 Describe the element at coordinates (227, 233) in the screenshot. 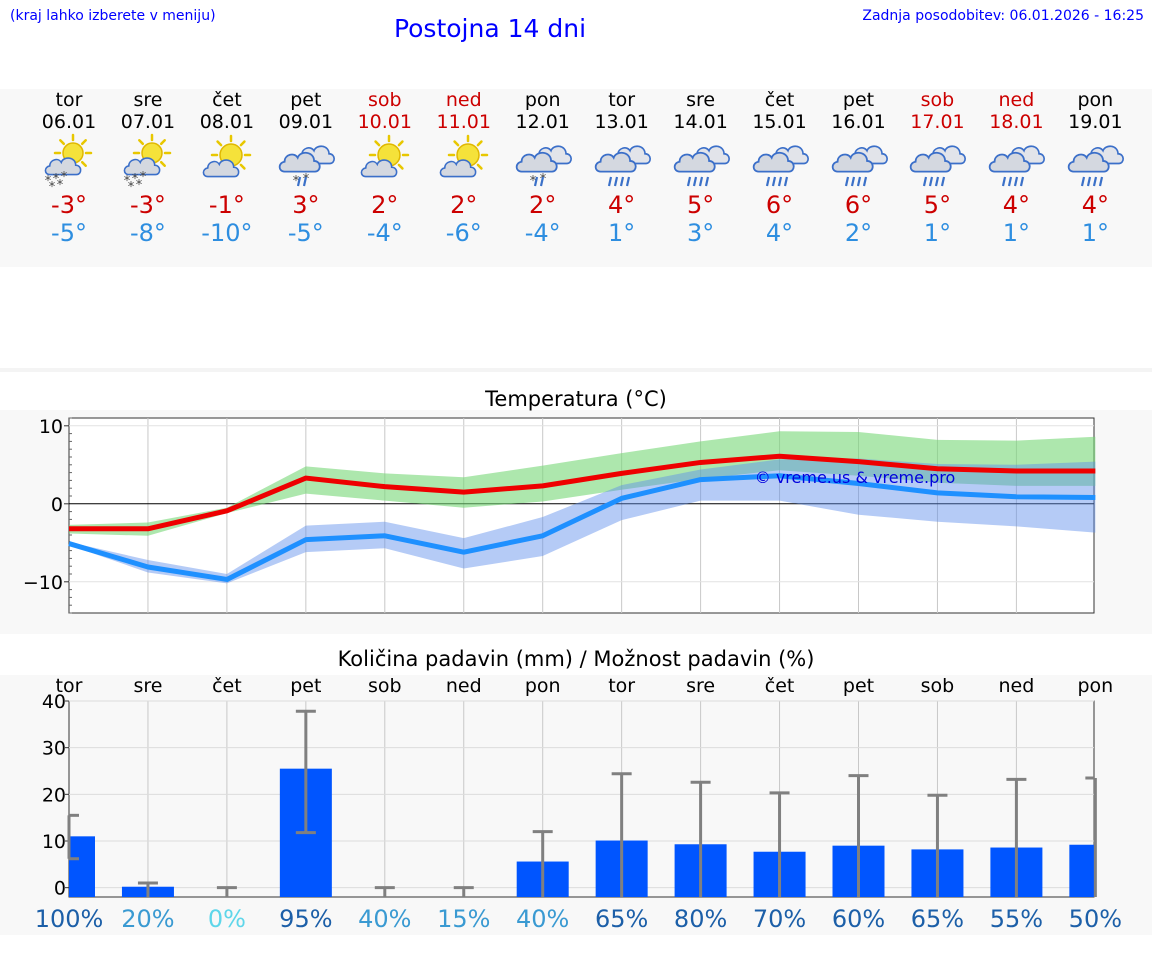

I see `temp-min: -10°` at that location.